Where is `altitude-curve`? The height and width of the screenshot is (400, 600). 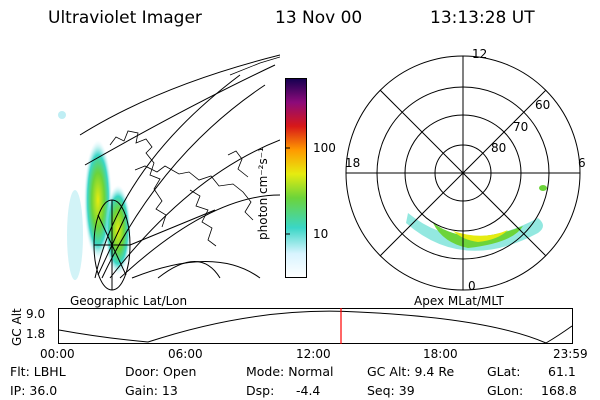 altitude-curve is located at coordinates (315, 327).